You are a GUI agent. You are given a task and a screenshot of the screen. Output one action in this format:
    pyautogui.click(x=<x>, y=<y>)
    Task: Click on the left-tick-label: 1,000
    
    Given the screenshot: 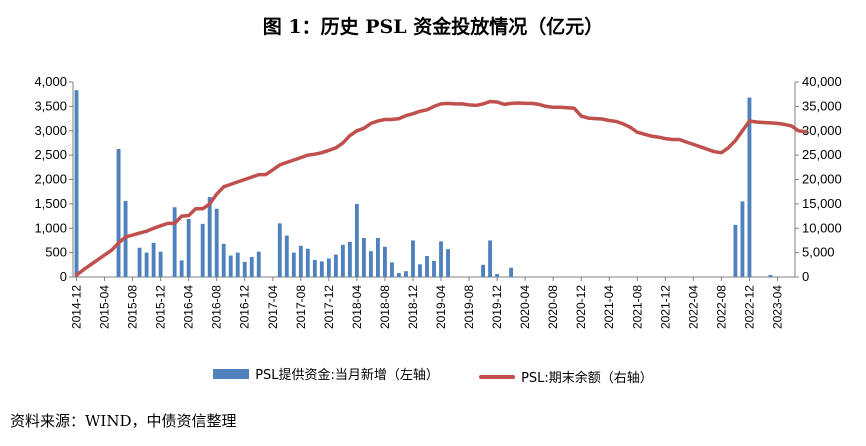 What is the action you would take?
    pyautogui.click(x=50, y=227)
    